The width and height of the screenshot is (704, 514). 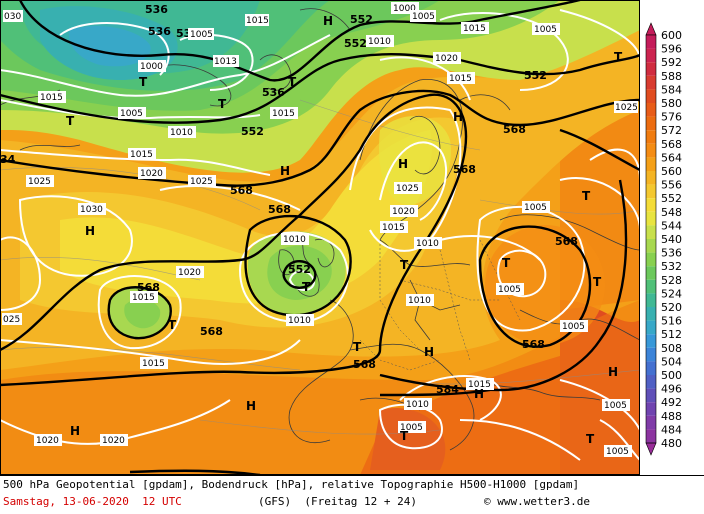 What do you see at coordinates (201, 182) in the screenshot?
I see `pressure-label: 1025` at bounding box center [201, 182].